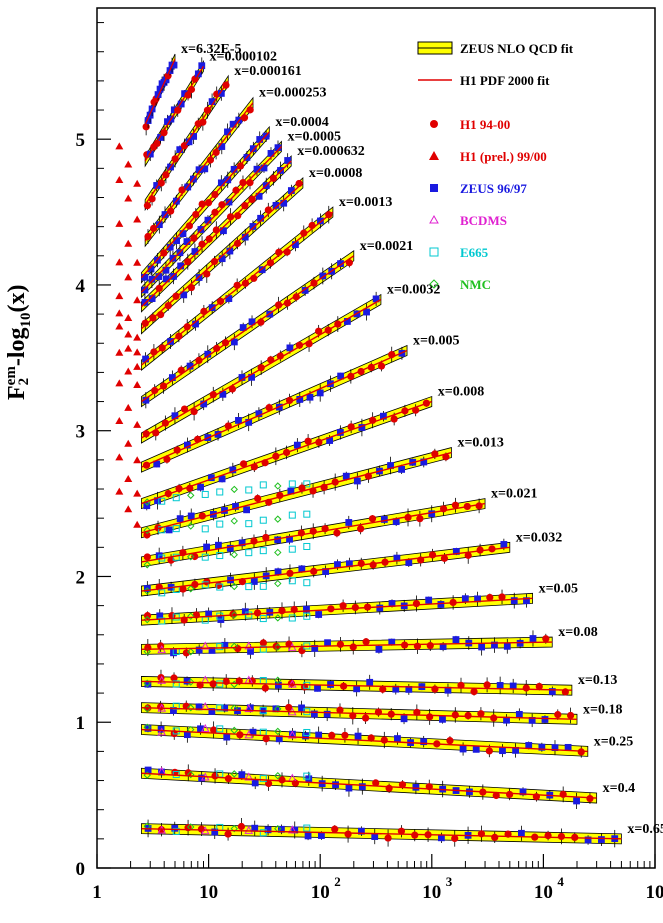 The height and width of the screenshot is (923, 663). I want to click on legend-circle-marker, so click(434, 124).